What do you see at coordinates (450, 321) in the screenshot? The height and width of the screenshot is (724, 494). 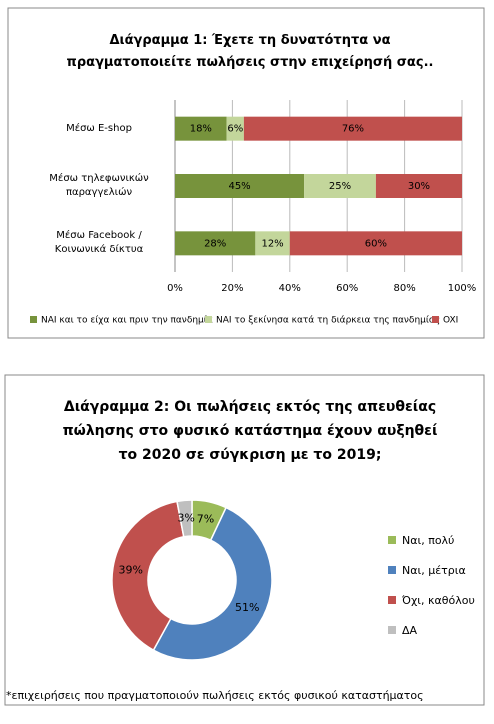 I see `legend-label: OXI` at bounding box center [450, 321].